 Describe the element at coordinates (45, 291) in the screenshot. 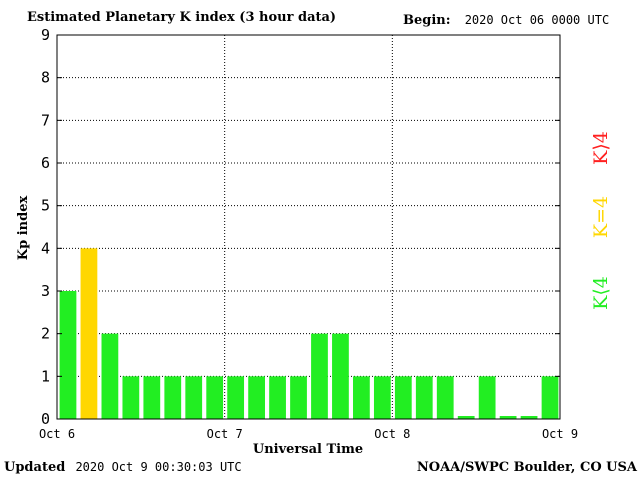

I see `y-tick-label: 3` at that location.